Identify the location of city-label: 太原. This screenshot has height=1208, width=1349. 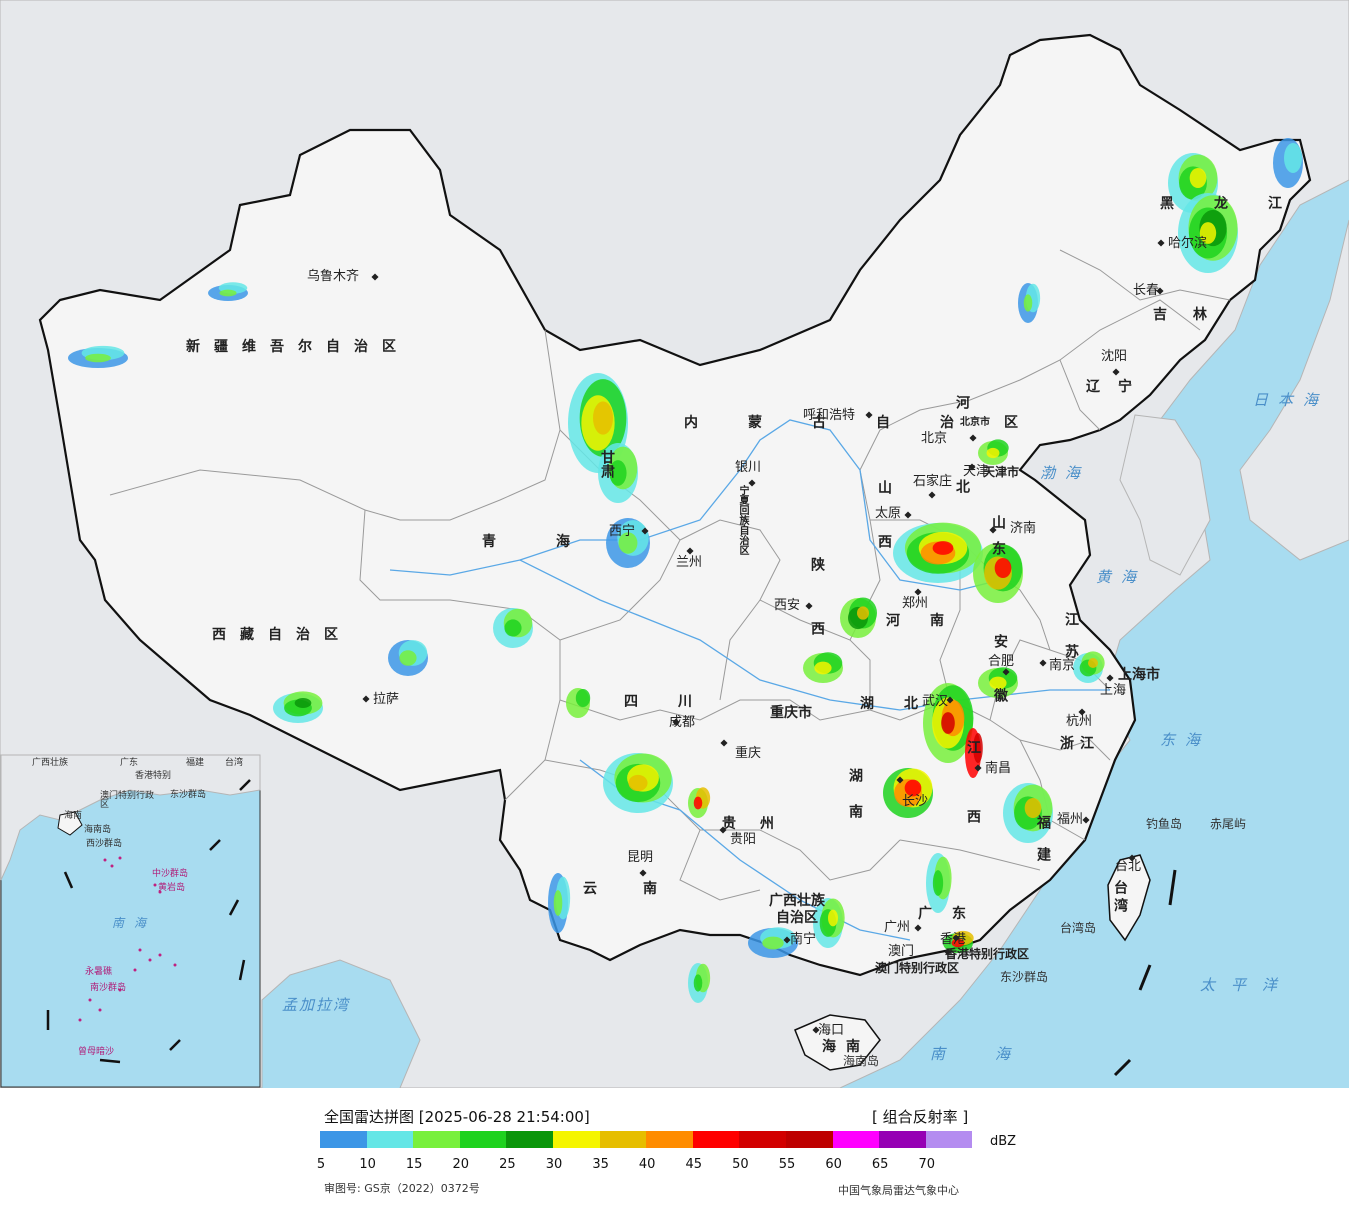
(888, 513).